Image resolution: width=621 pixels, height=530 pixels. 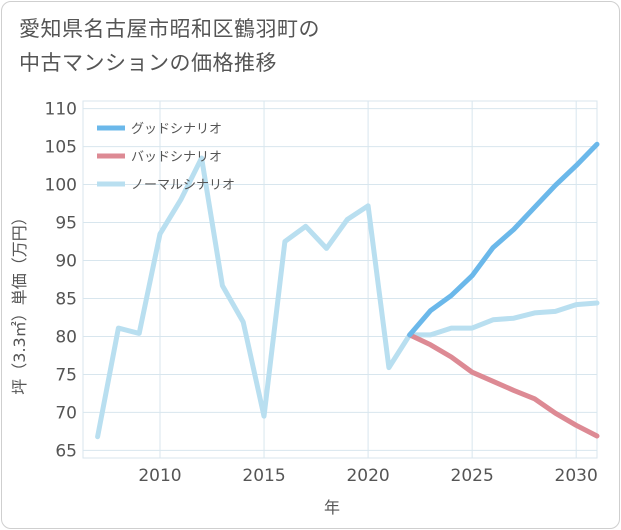 What do you see at coordinates (176, 157) in the screenshot?
I see `legend-label-bad: バッドシナリオ` at bounding box center [176, 157].